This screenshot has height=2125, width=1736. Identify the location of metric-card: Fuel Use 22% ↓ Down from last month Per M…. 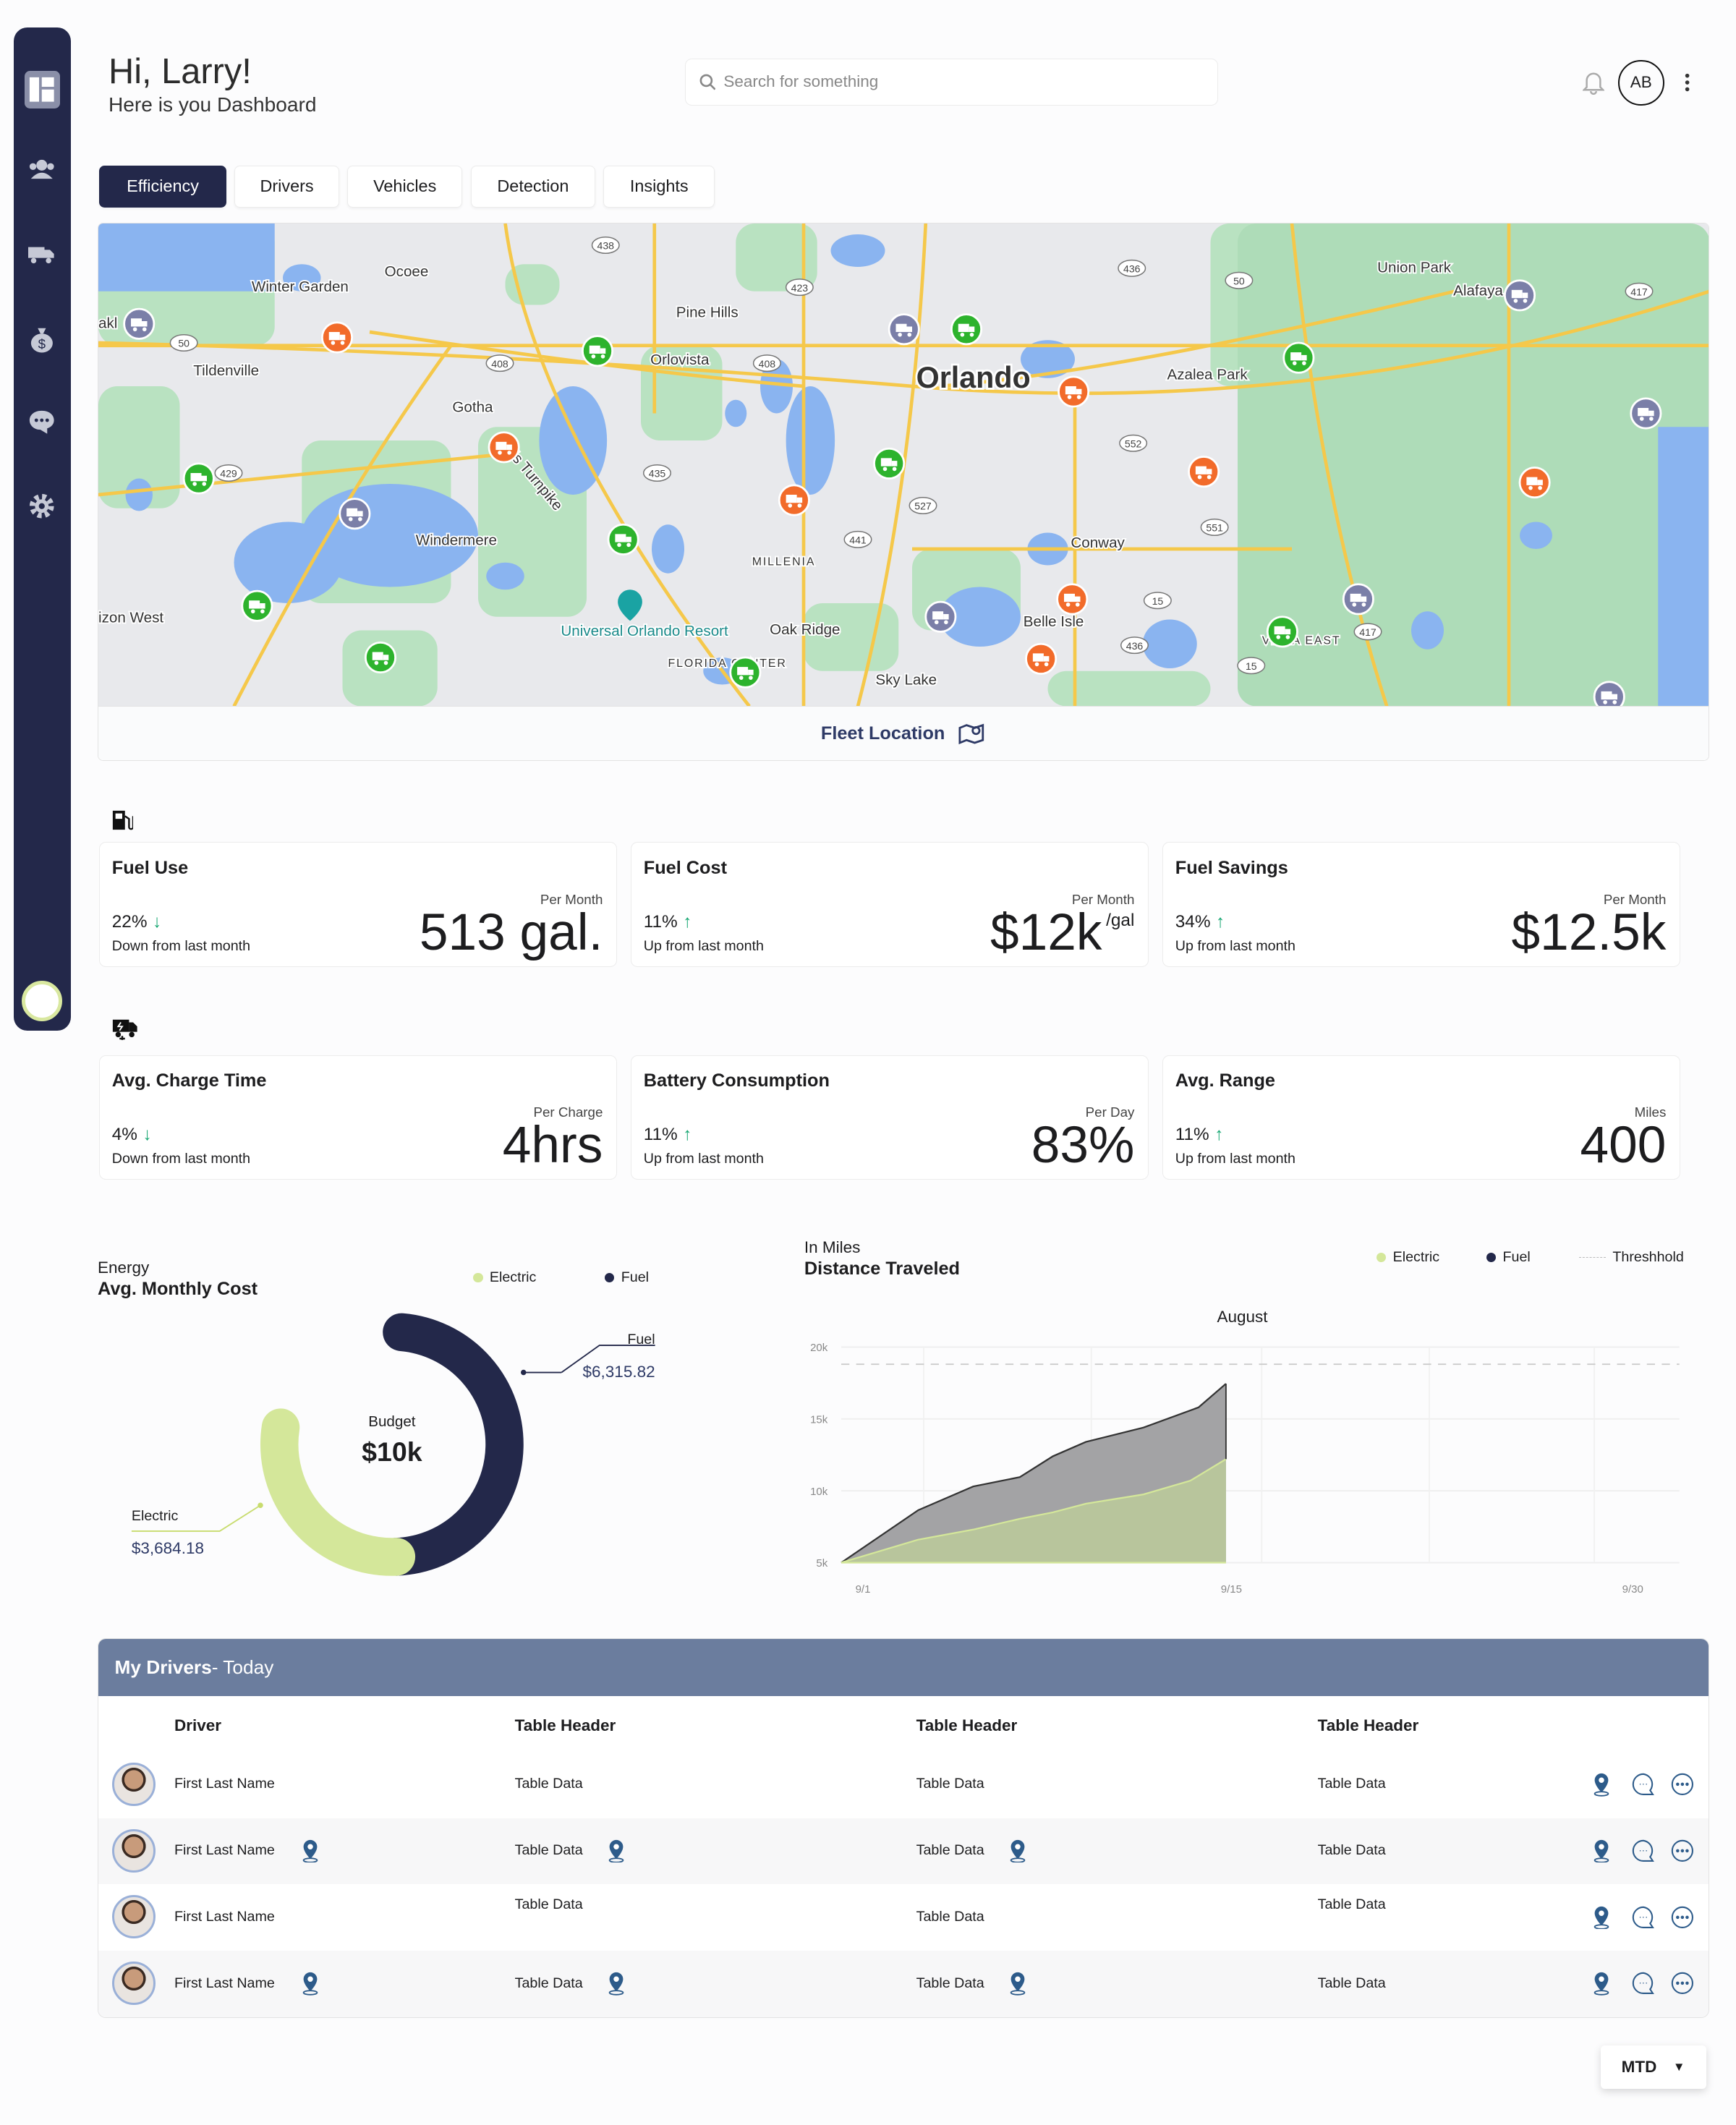
(358, 905).